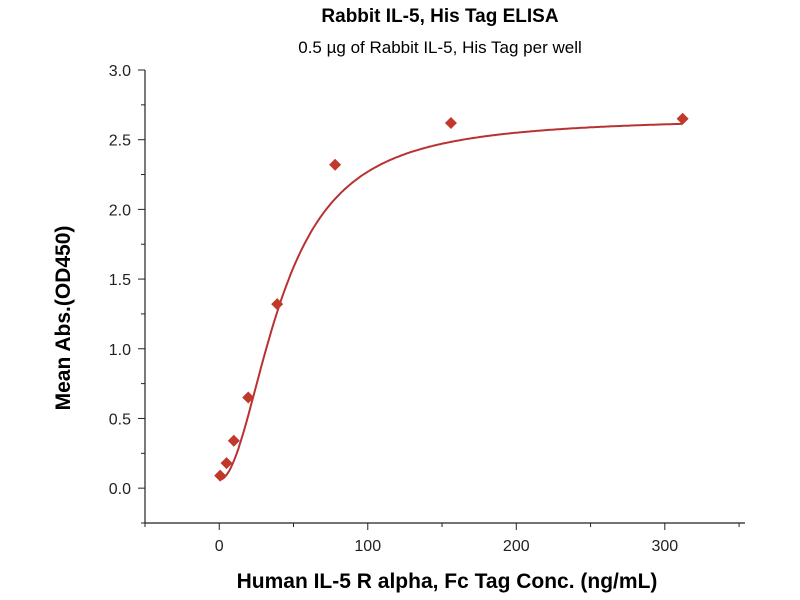  Describe the element at coordinates (120, 141) in the screenshot. I see `y-tick-label: 2.5` at that location.